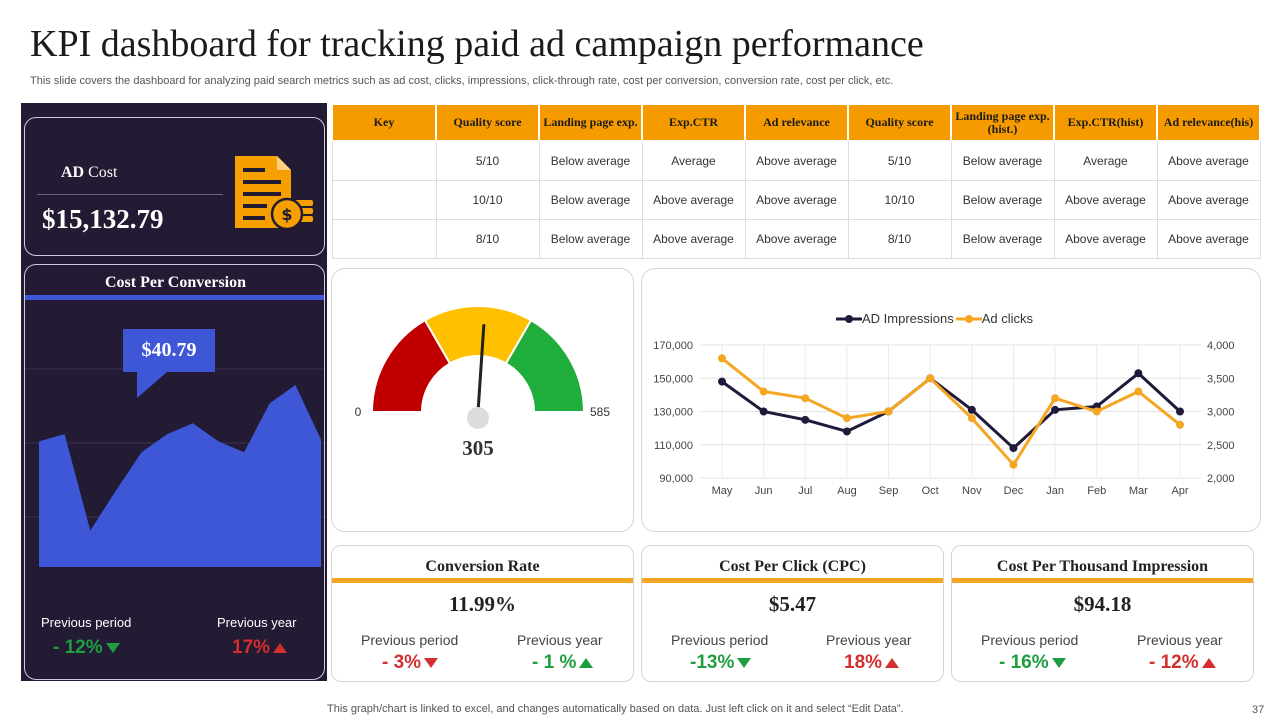  I want to click on column-header: Ad relevance, so click(796, 122).